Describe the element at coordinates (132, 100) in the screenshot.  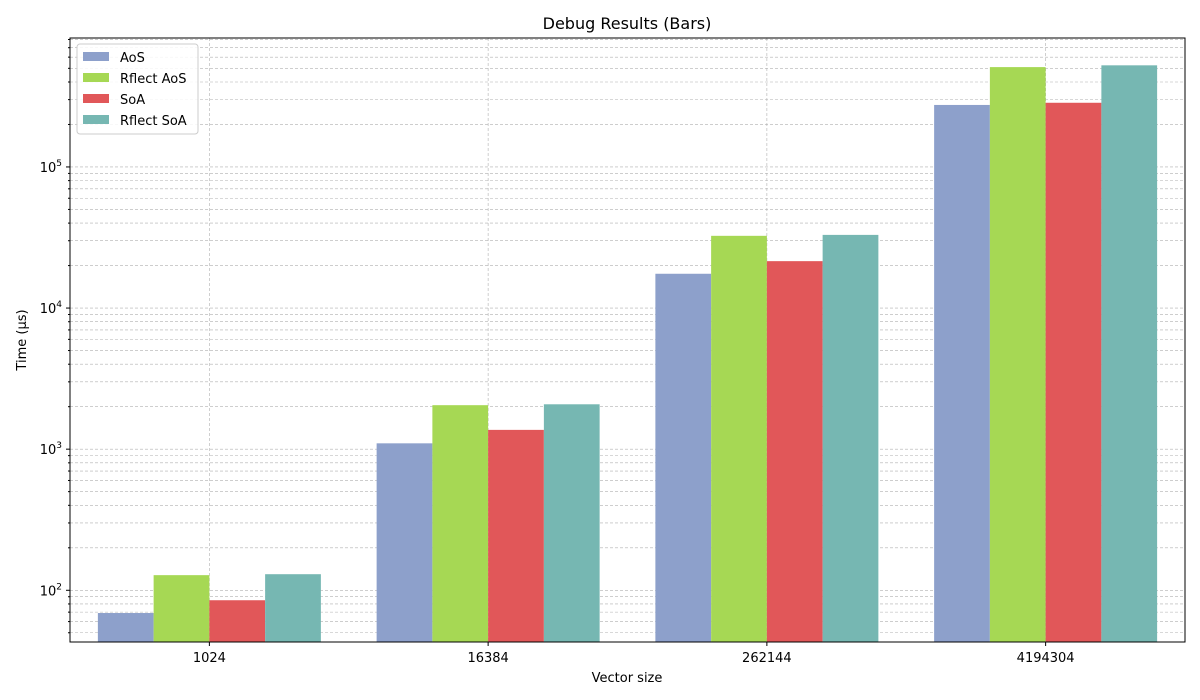
I see `legend-label: SoA` at that location.